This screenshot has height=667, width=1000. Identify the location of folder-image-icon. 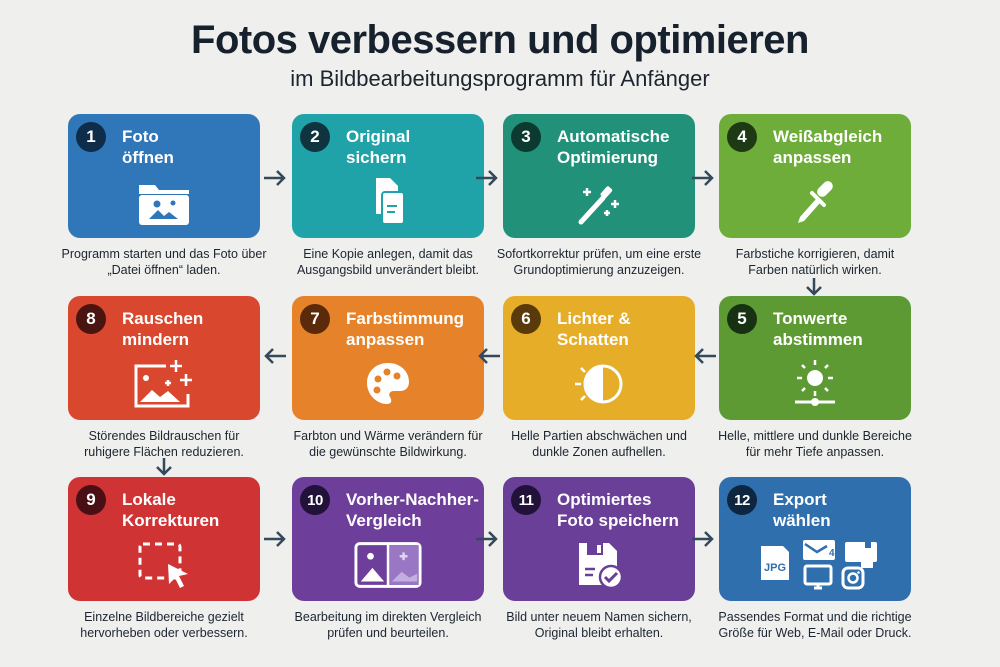
(164, 202).